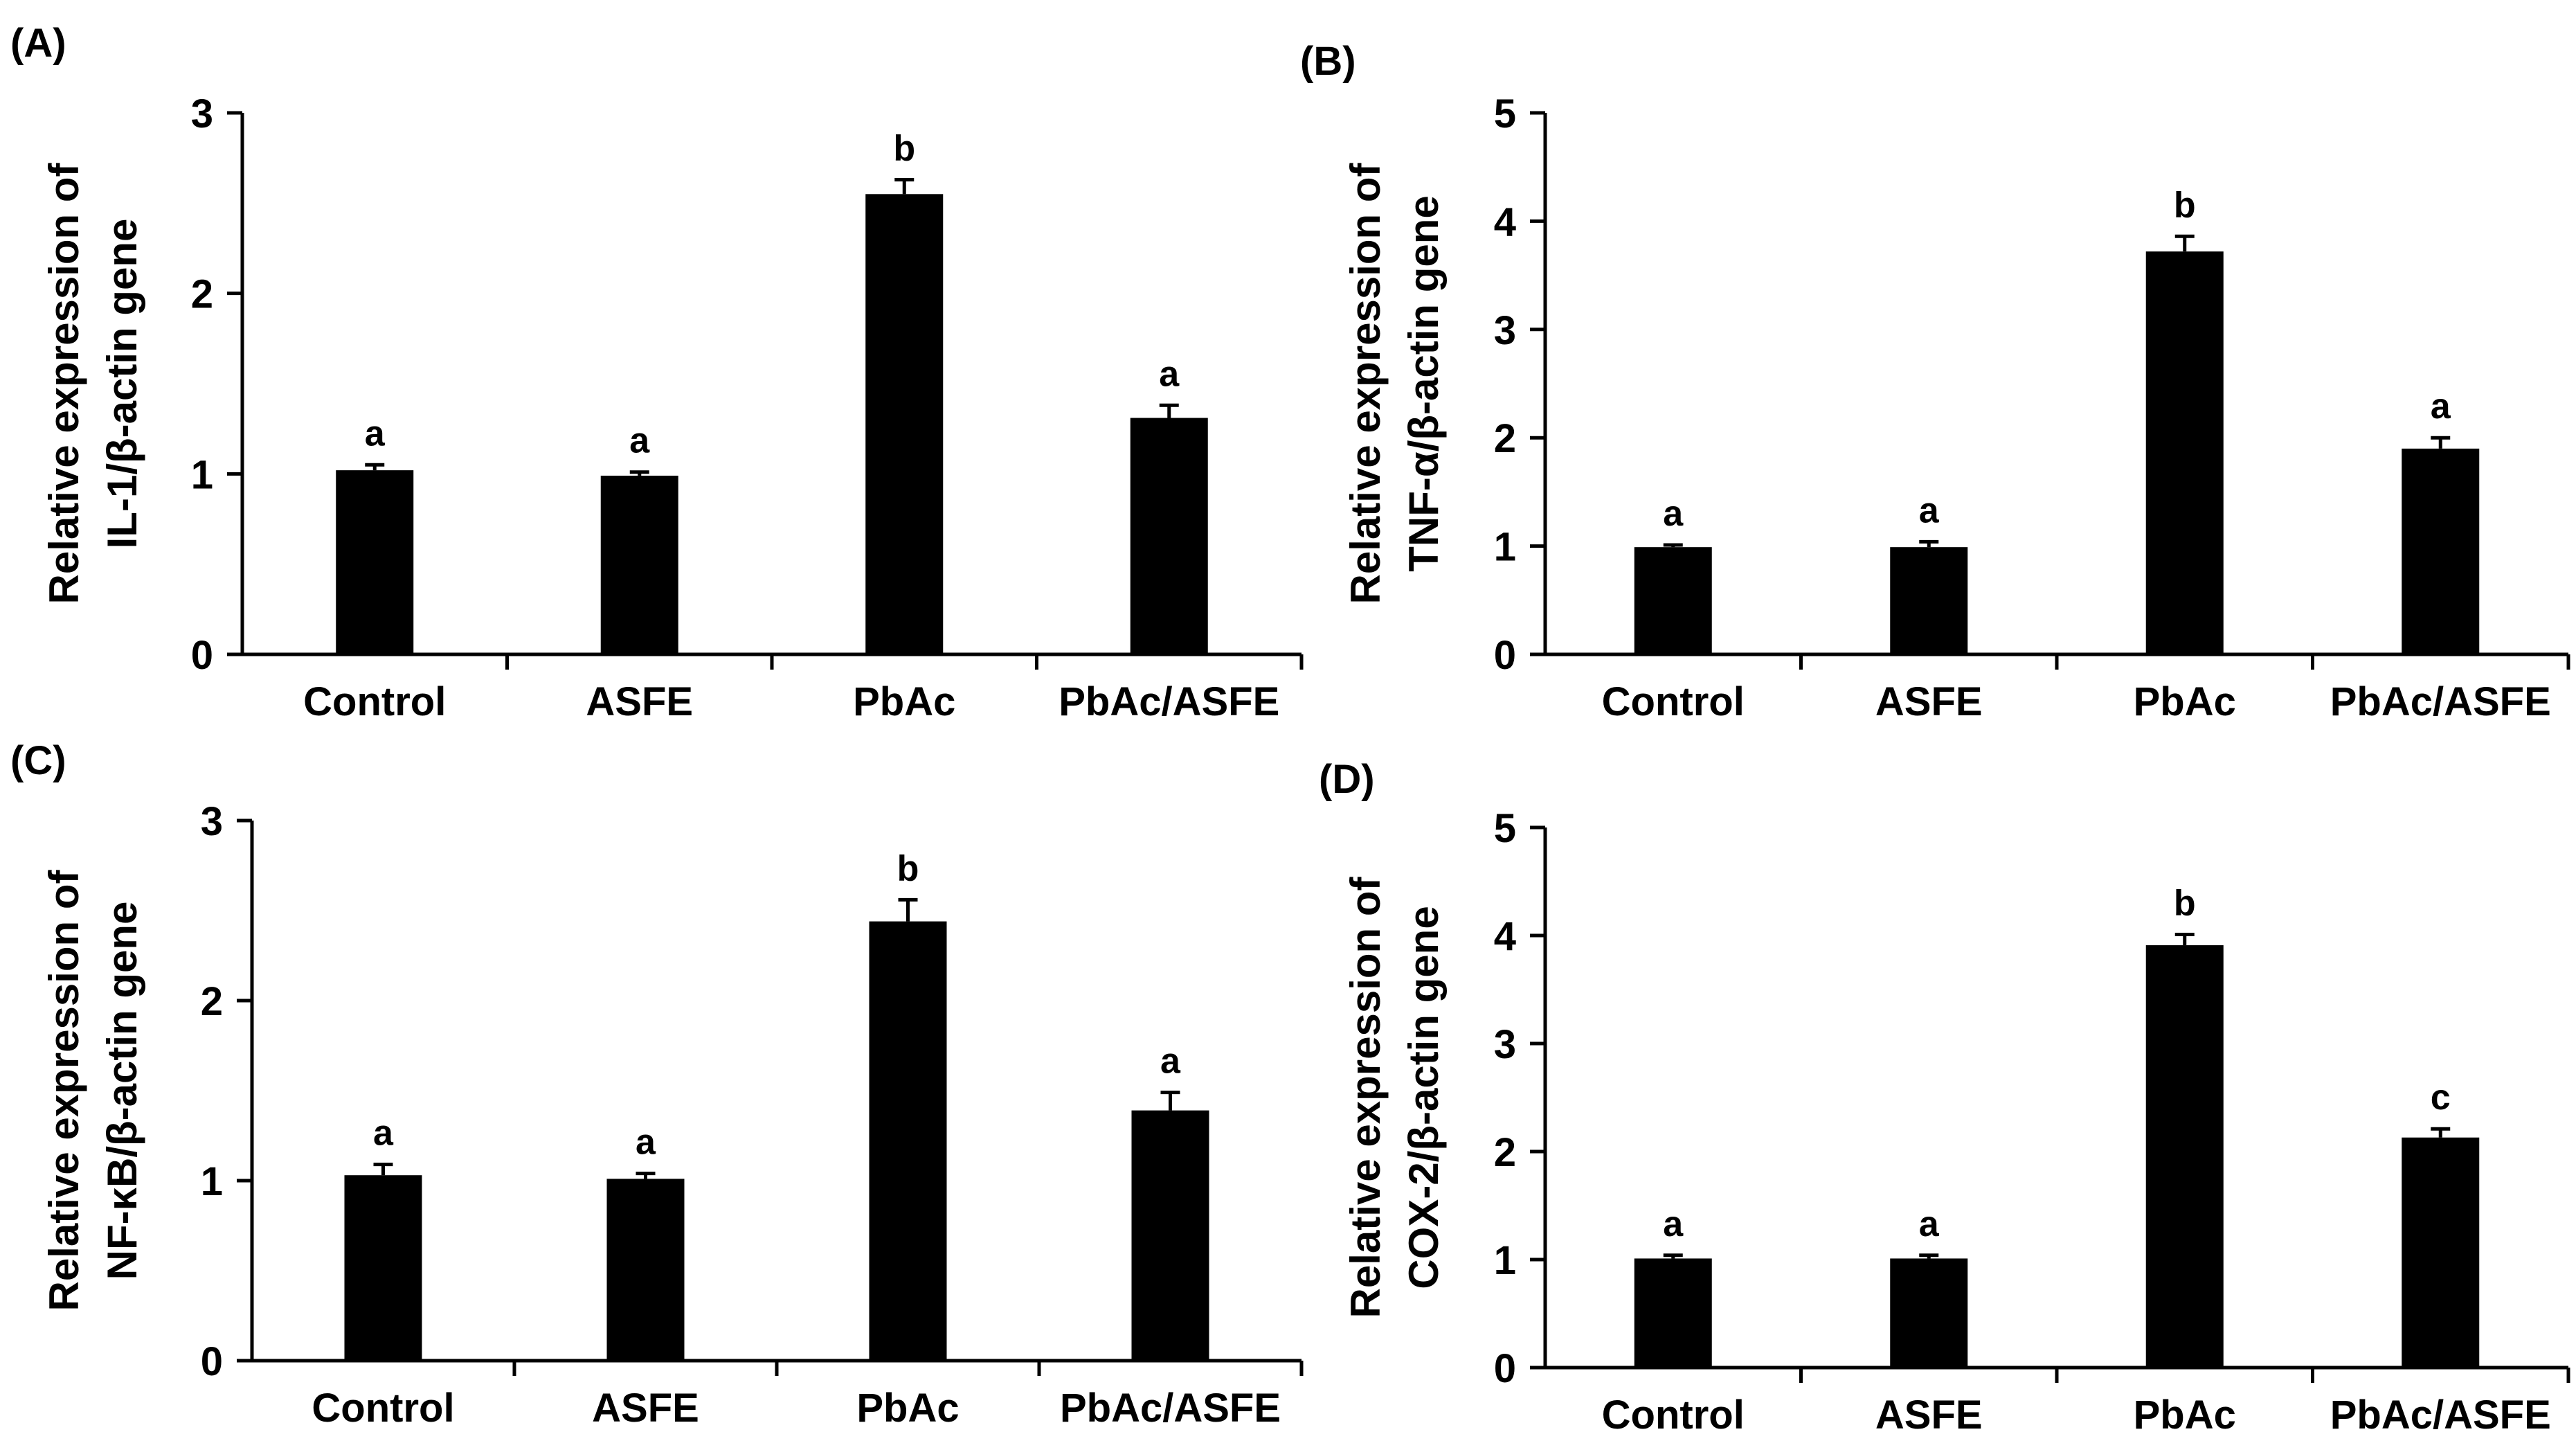 This screenshot has width=2576, height=1441. Describe the element at coordinates (907, 1408) in the screenshot. I see `chart-c-category-label: PbAc` at that location.